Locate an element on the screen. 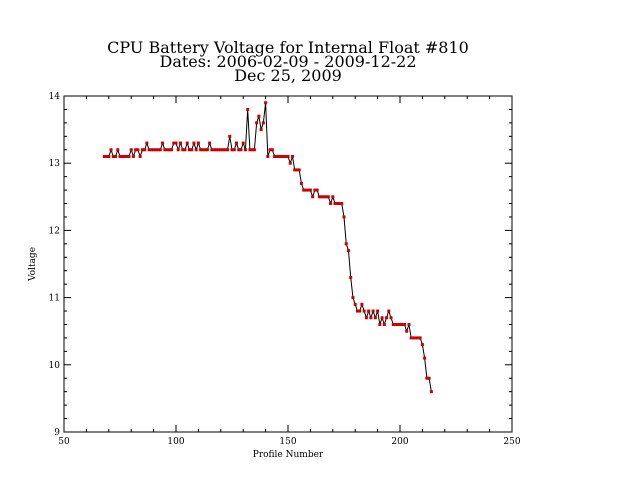 The image size is (640, 480). x-tick-label: 100 is located at coordinates (175, 442).